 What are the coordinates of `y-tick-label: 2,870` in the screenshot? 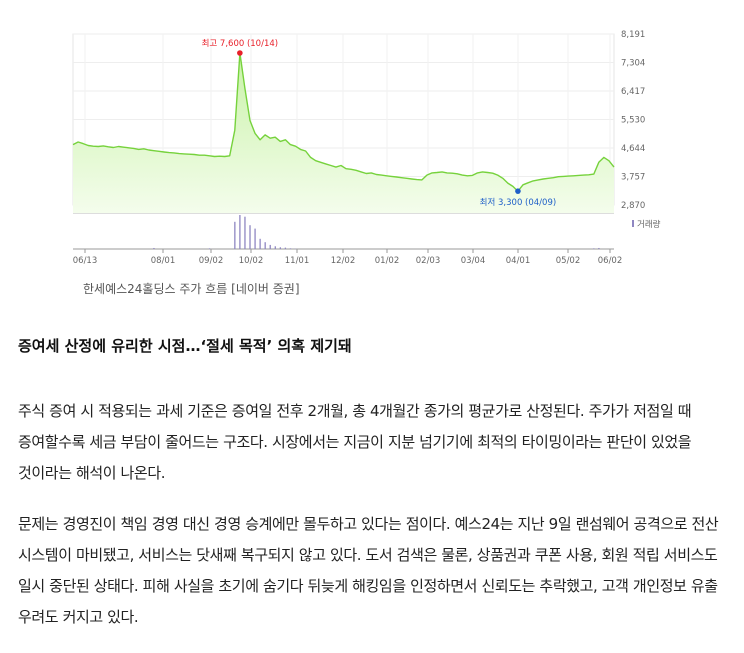 It's located at (633, 206).